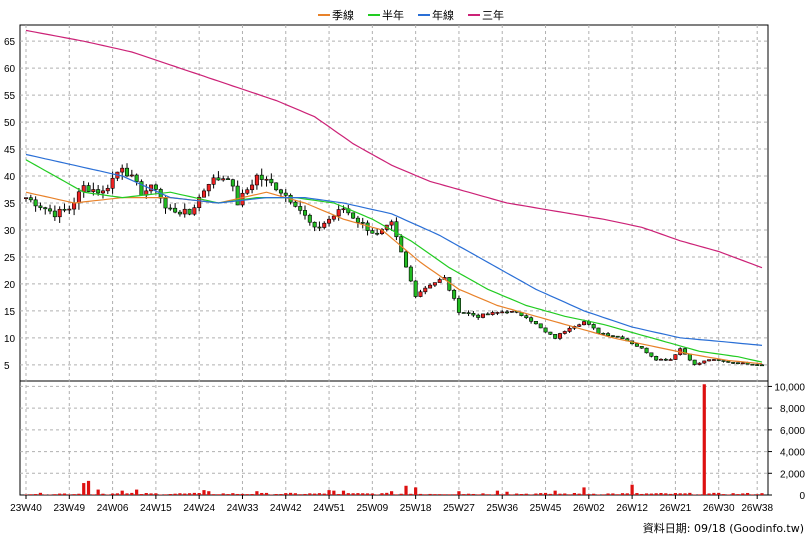  I want to click on price-tick-label-10: 55, so click(10, 96).